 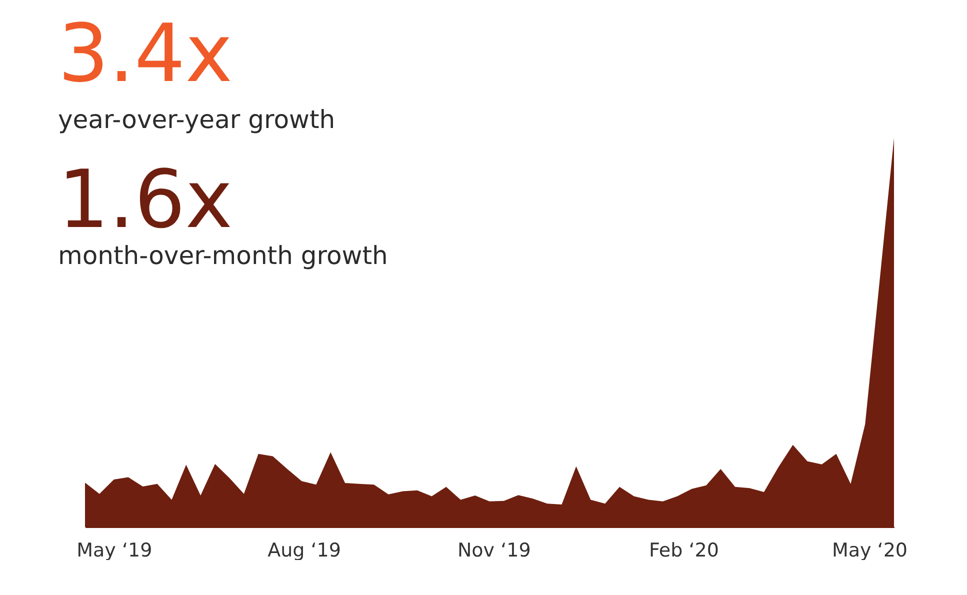 I want to click on text: year-over-year growth, so click(x=197, y=119).